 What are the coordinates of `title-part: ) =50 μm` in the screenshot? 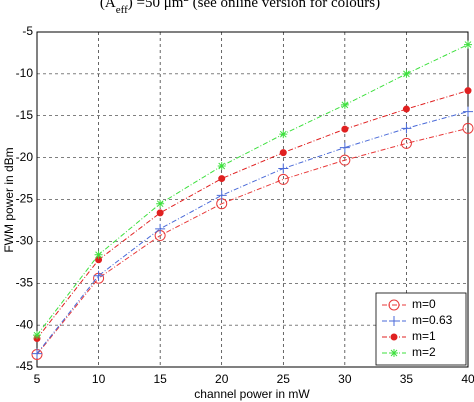 It's located at (156, 5).